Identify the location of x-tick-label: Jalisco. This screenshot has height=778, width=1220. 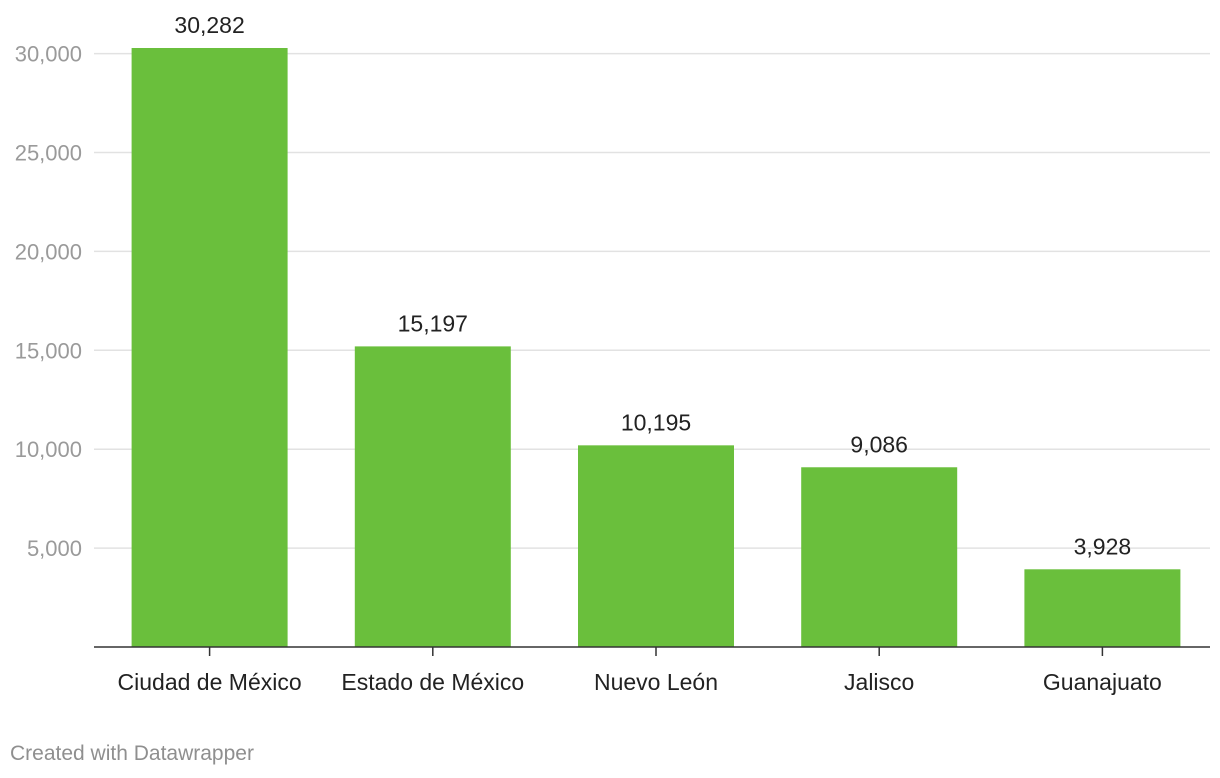
(879, 682).